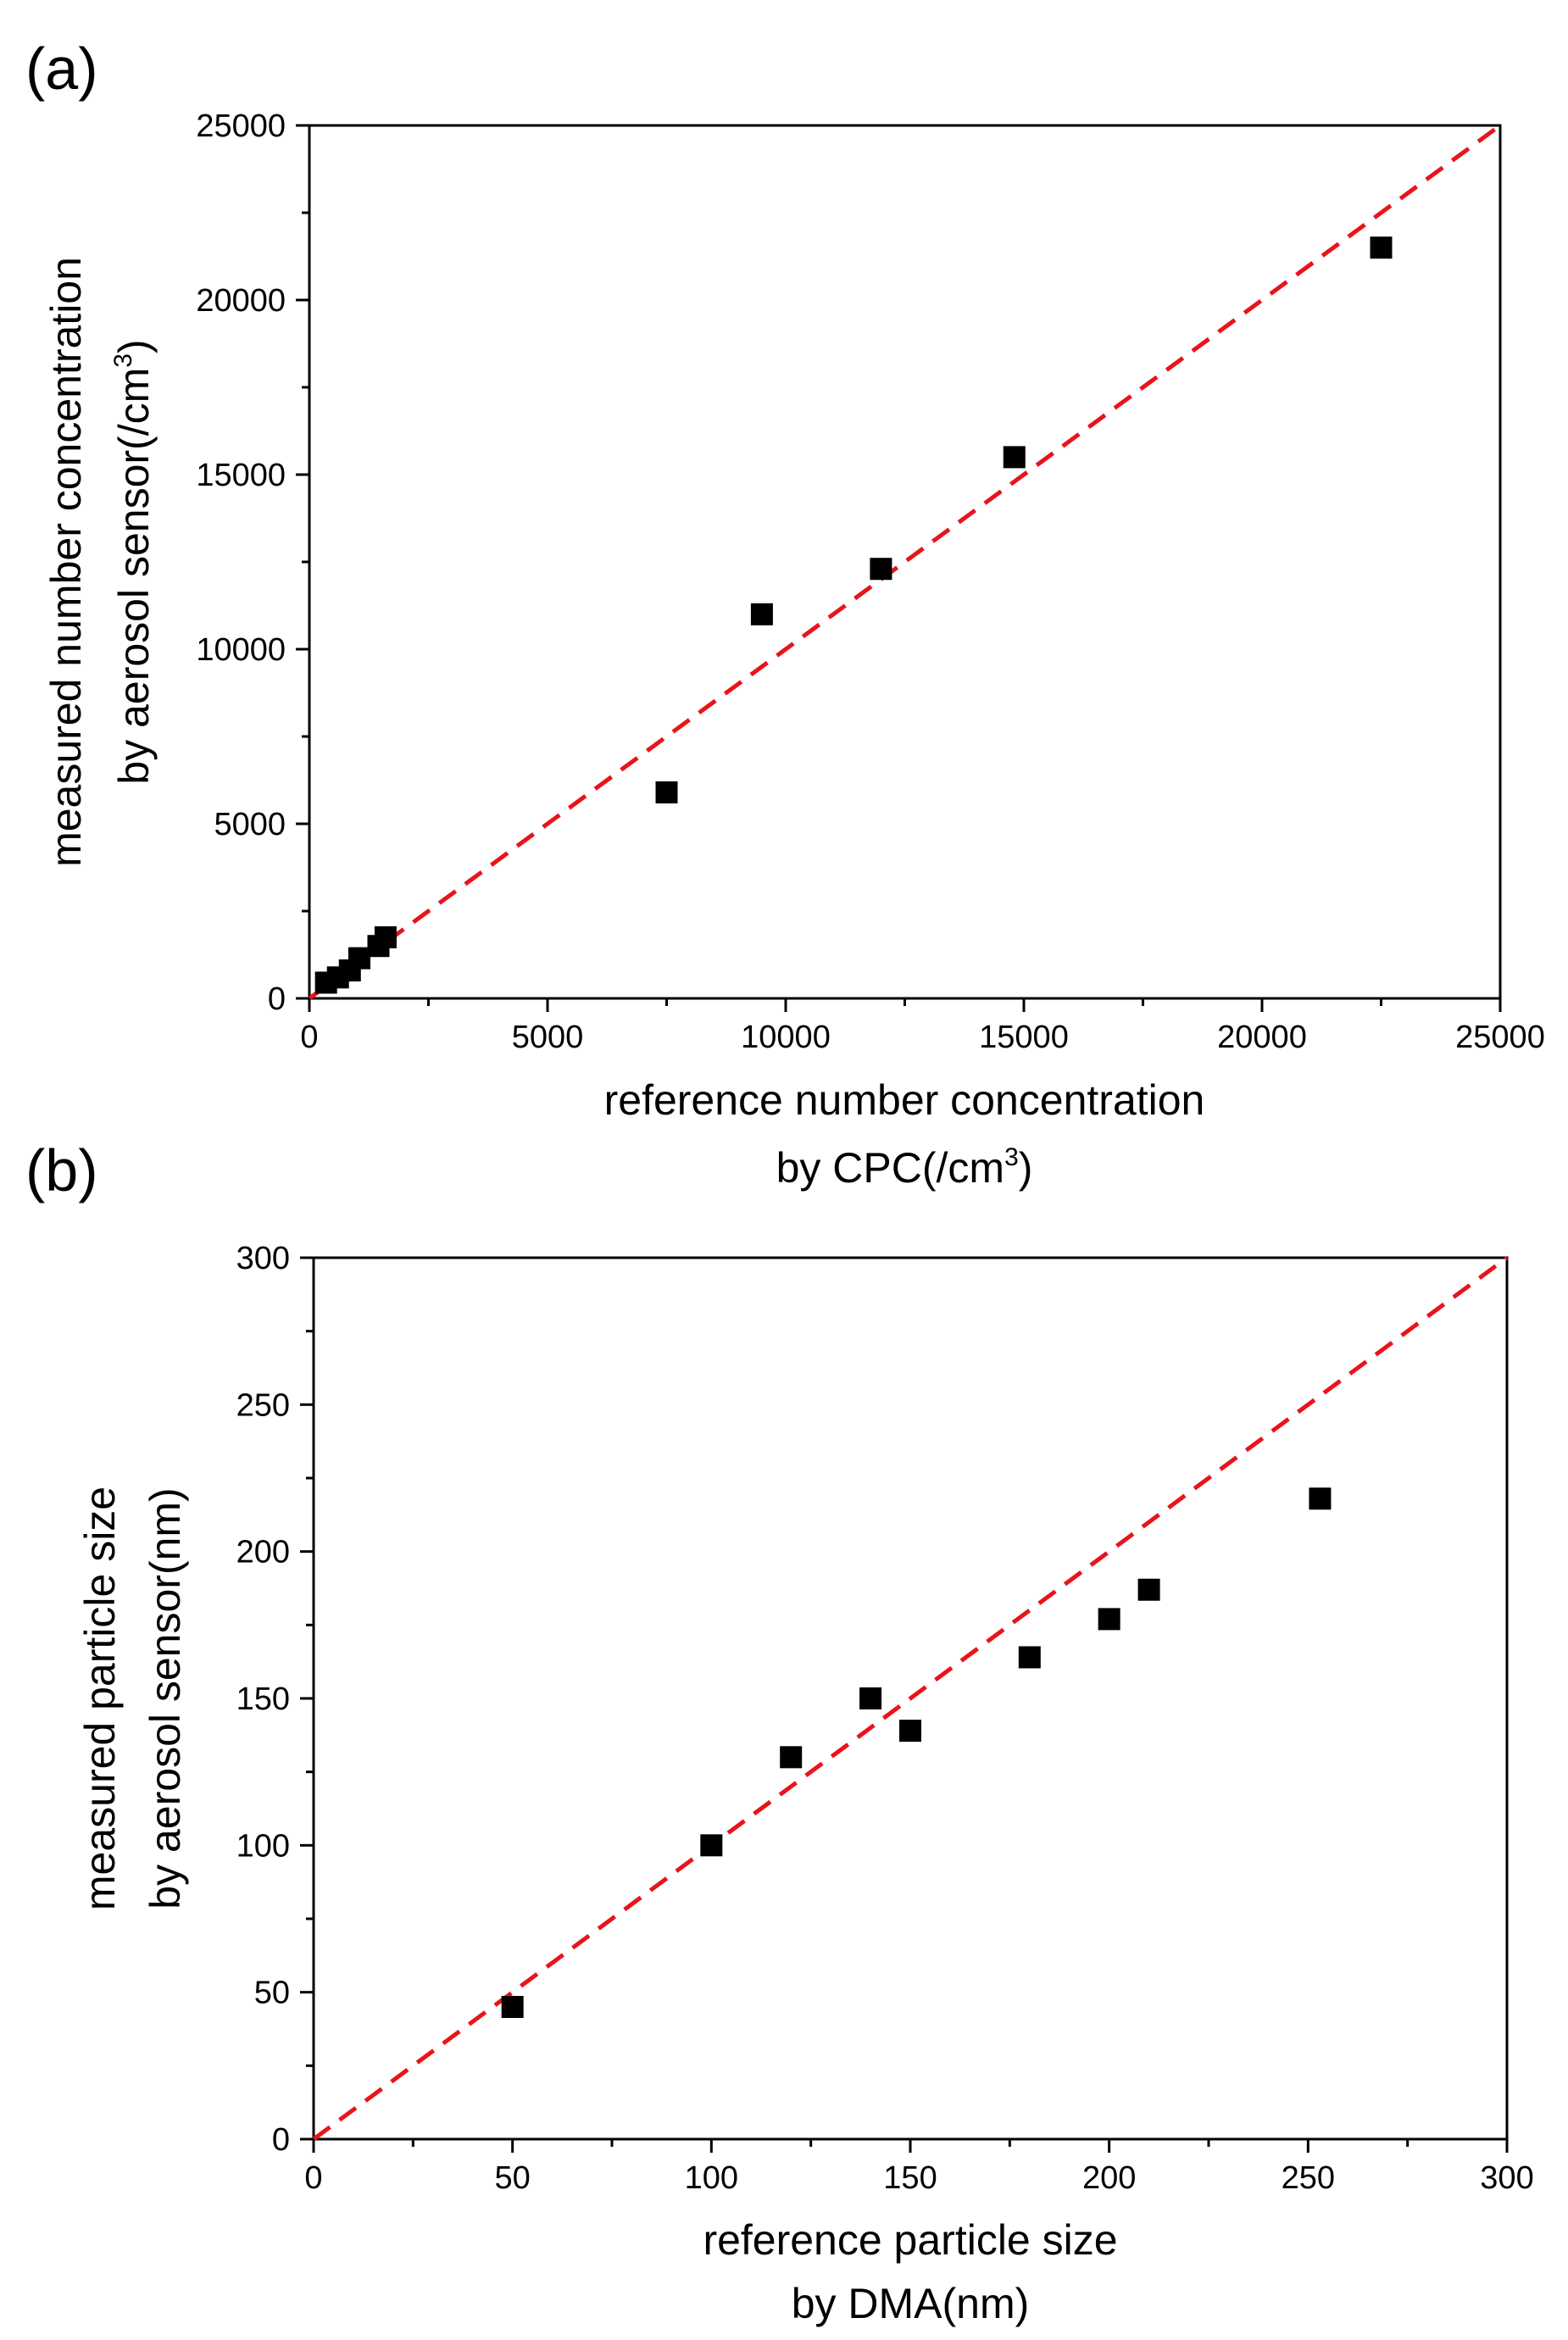  Describe the element at coordinates (910, 2178) in the screenshot. I see `b-x-tick-label: 150` at that location.